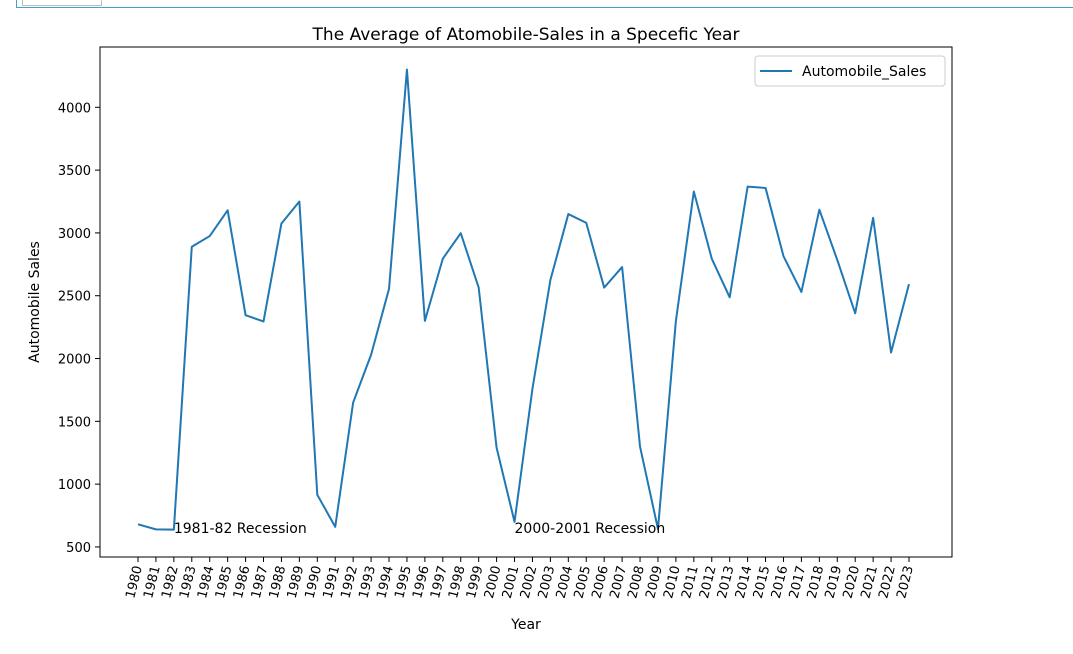 This screenshot has height=654, width=1073. Describe the element at coordinates (79, 328) in the screenshot. I see `y-axis: 500 1000 1500 2000 2500 3000 3500 4000` at that location.